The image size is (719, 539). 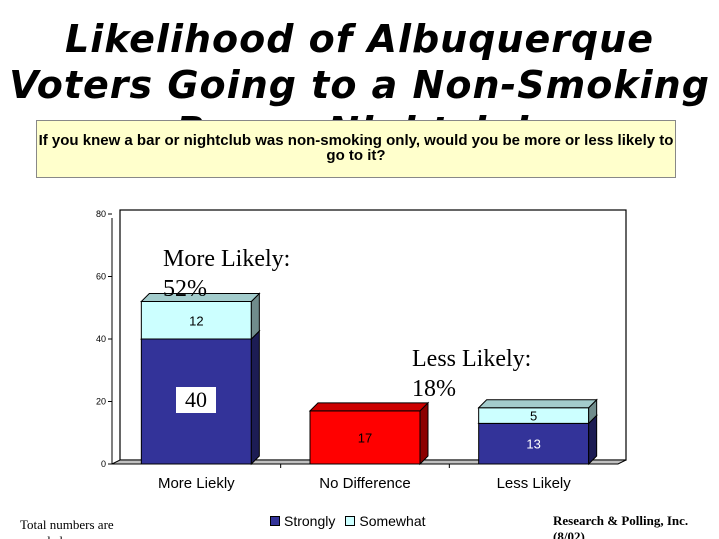 I want to click on x-tick-label-0: More Liekly, so click(x=196, y=483).